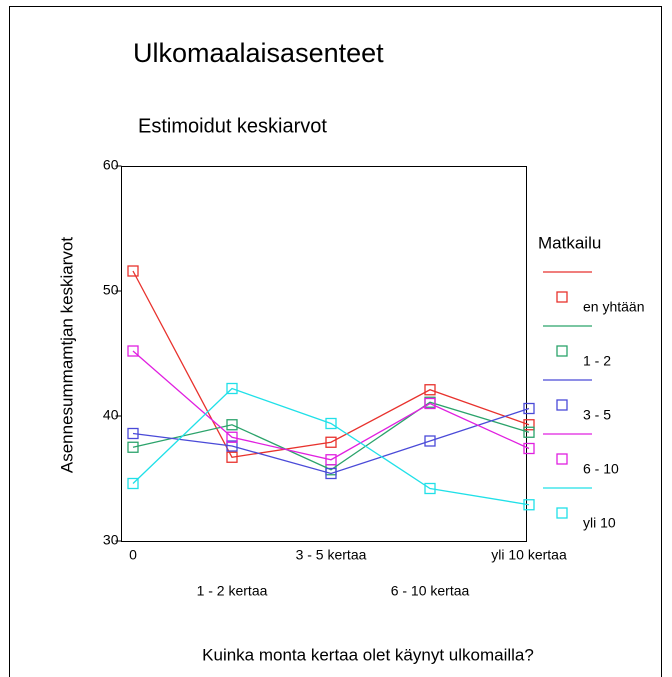  What do you see at coordinates (66, 355) in the screenshot?
I see `y-axis-label: Asennesummamtjan keskiarvot` at bounding box center [66, 355].